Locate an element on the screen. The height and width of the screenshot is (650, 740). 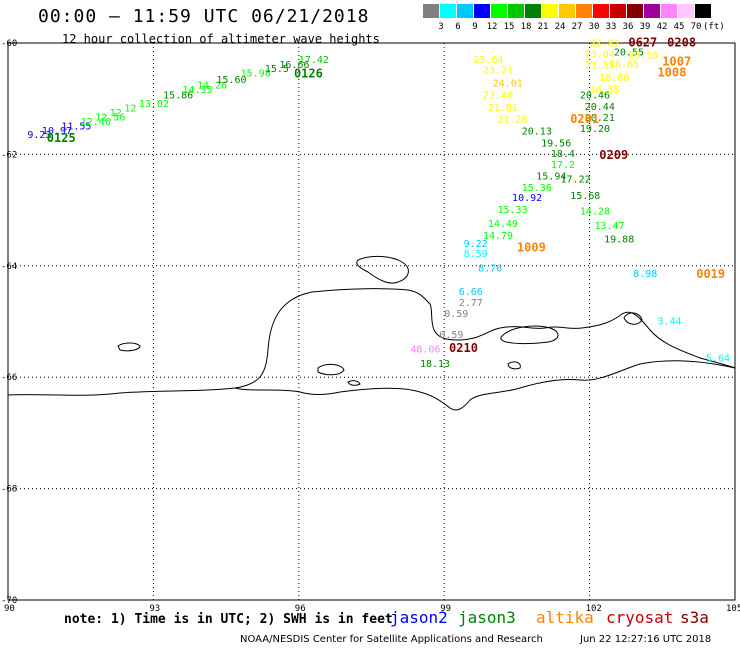
wave-height-label: 17.22 is located at coordinates (576, 179).